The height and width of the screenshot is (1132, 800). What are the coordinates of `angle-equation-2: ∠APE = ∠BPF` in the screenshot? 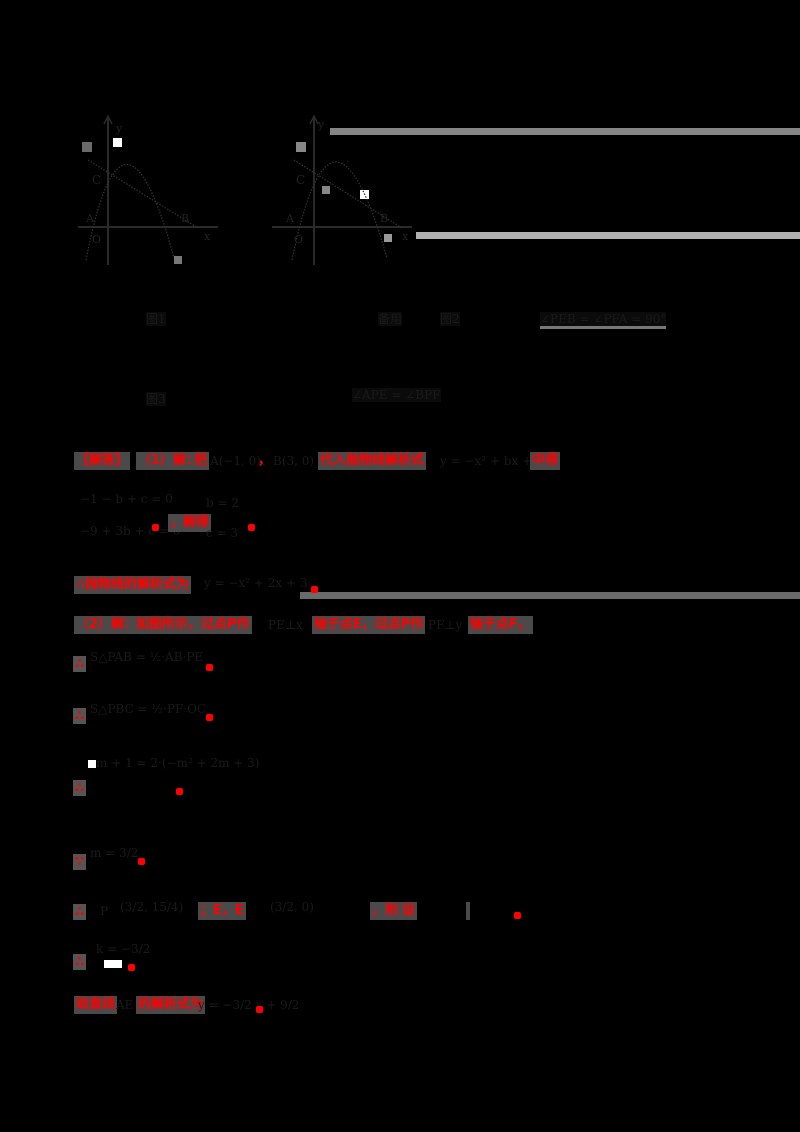 It's located at (396, 395).